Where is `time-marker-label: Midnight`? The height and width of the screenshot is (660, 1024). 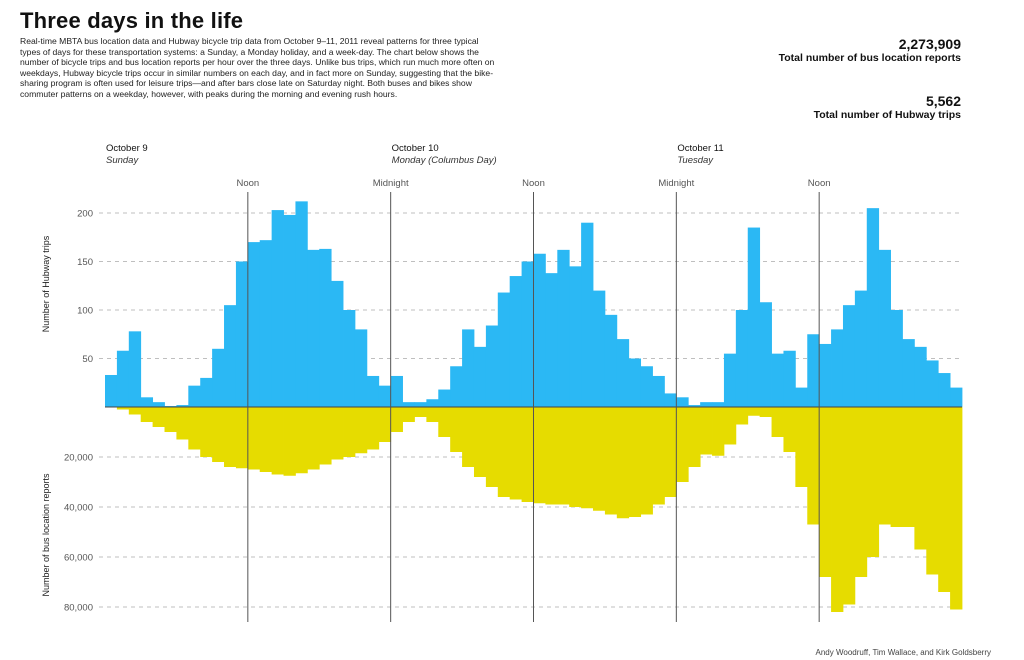
time-marker-label: Midnight is located at coordinates (676, 183).